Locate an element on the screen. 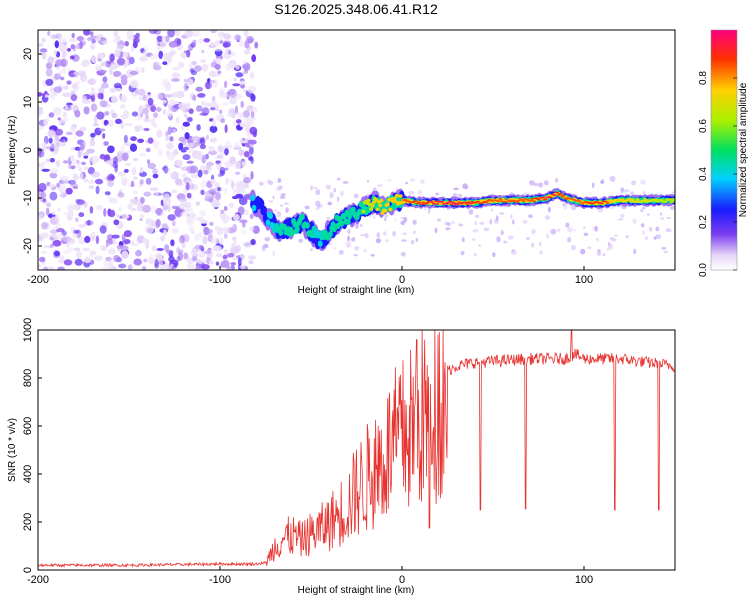  y-tick-label: 800 is located at coordinates (28, 378).